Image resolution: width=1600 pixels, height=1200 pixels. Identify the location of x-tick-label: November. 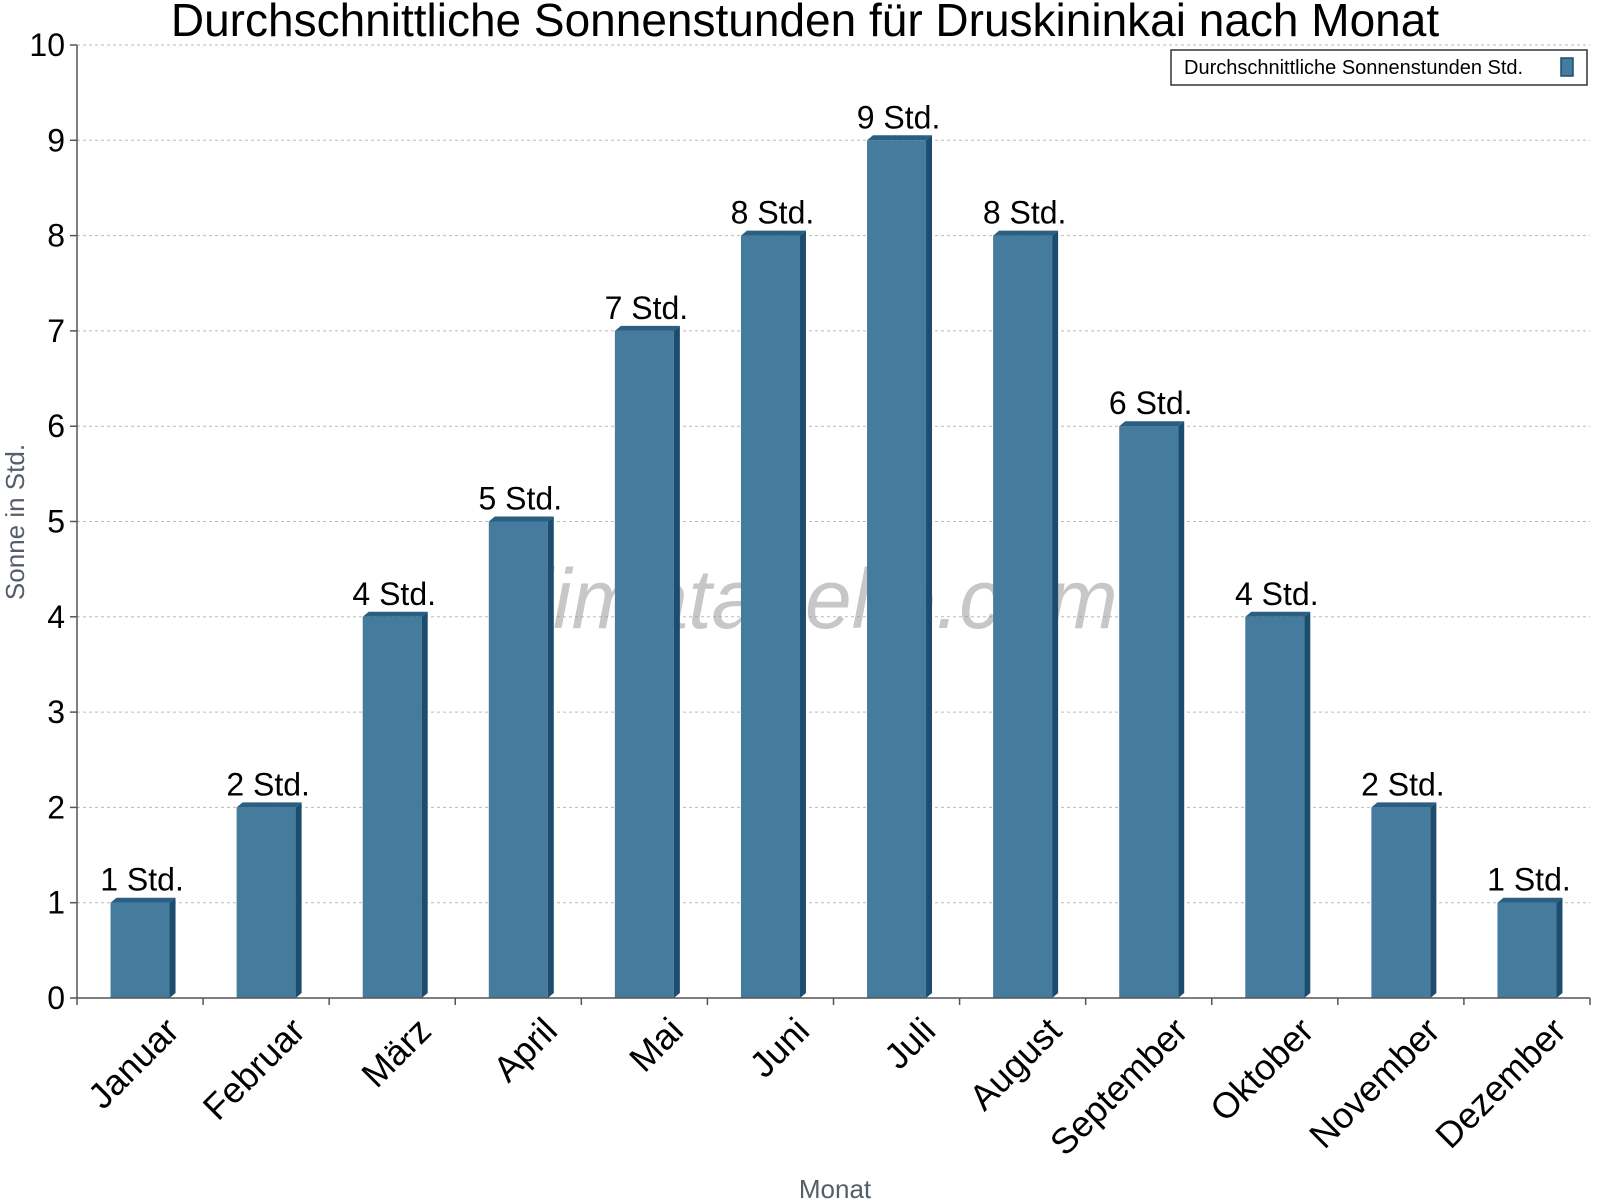
(1374, 1083).